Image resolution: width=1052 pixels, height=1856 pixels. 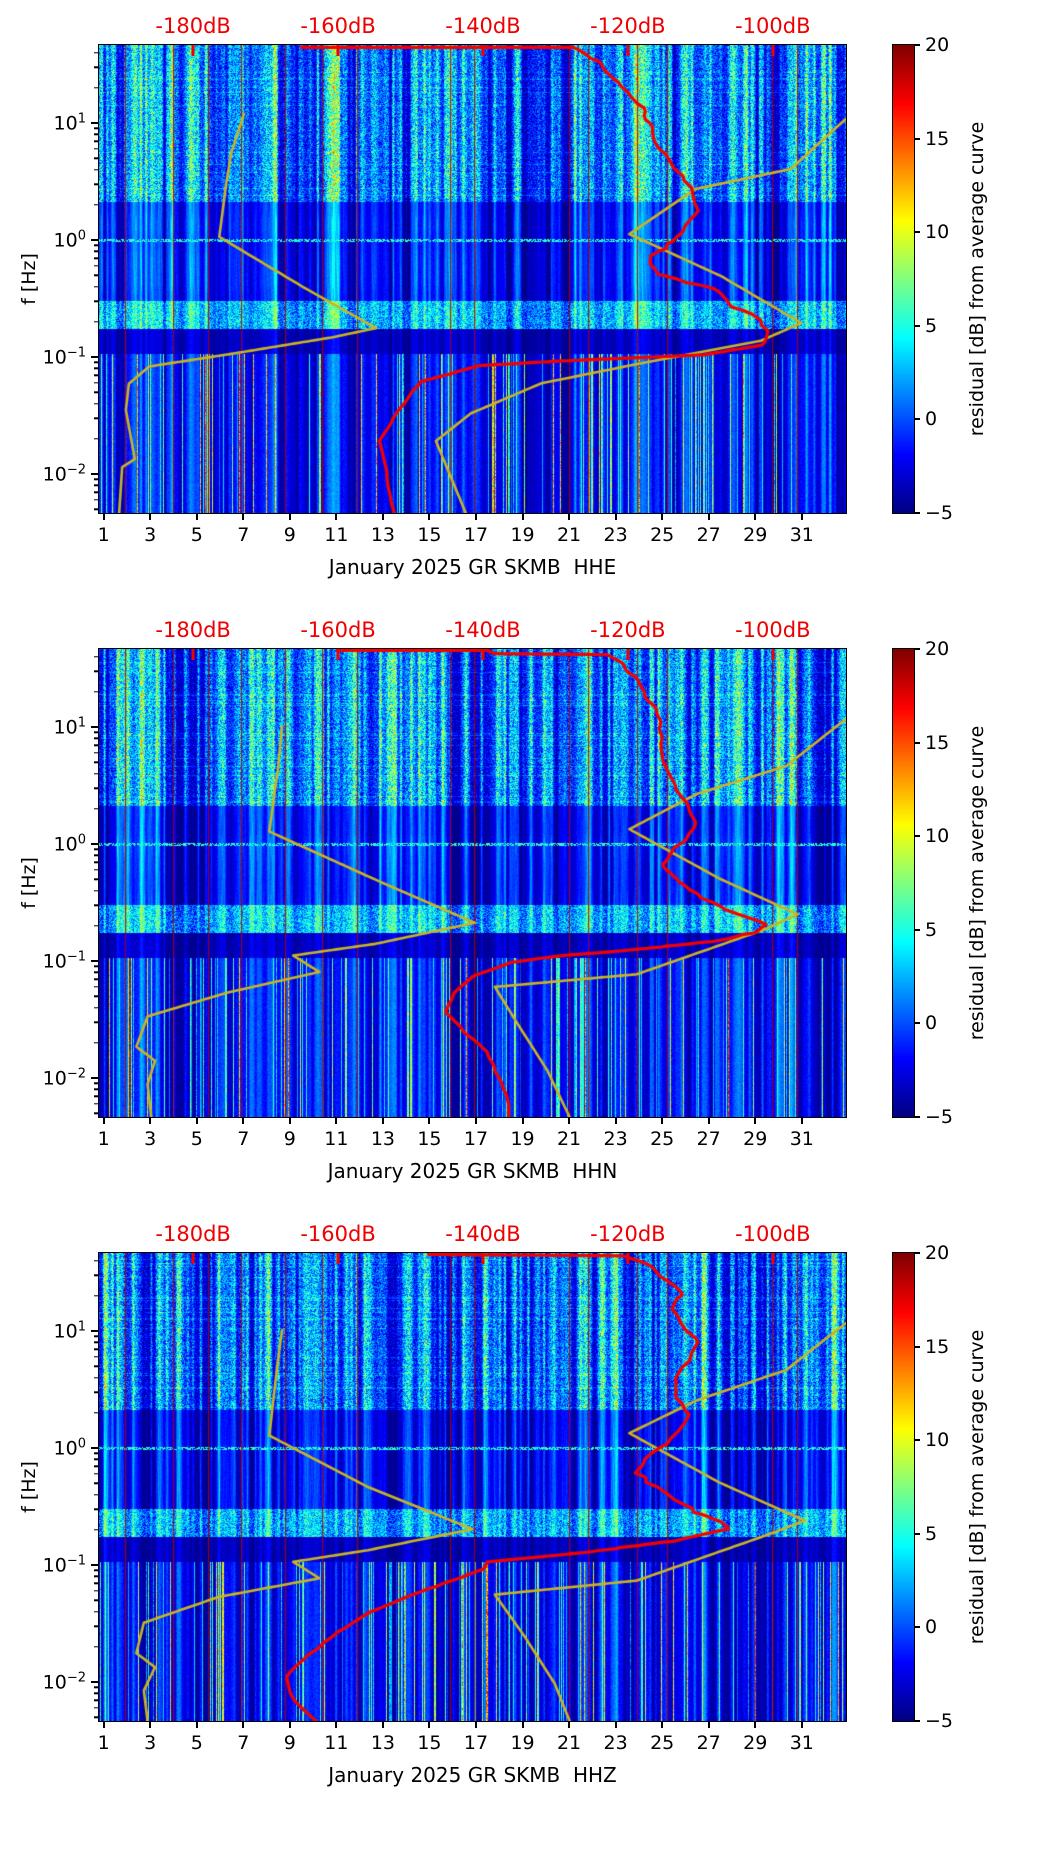 What do you see at coordinates (931, 419) in the screenshot?
I see `colorbar-tick-label: 0` at bounding box center [931, 419].